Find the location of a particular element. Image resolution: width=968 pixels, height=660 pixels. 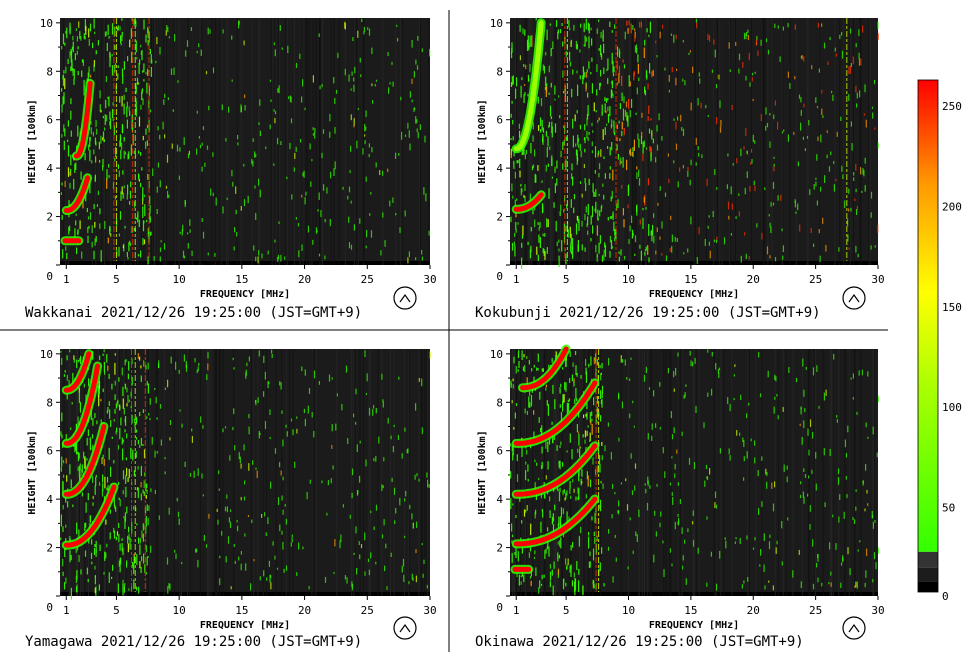

echo-noise is located at coordinates (695, 472).